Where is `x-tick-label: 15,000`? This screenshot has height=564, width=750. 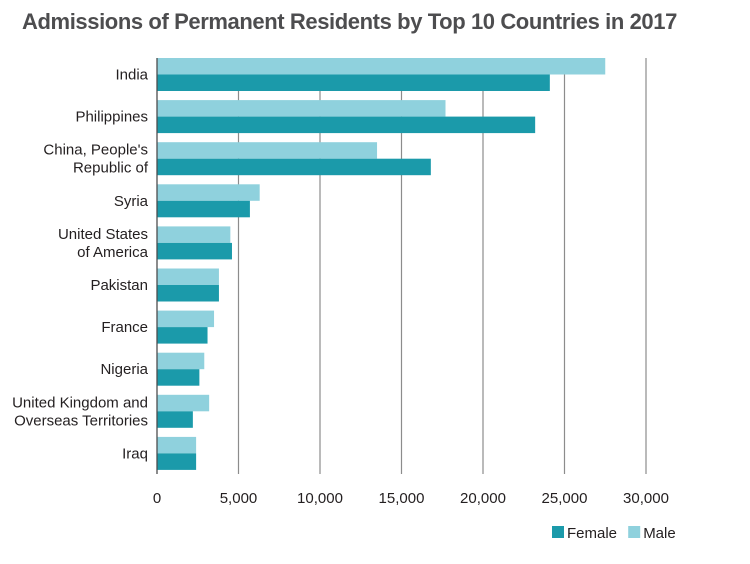 x-tick-label: 15,000 is located at coordinates (402, 498).